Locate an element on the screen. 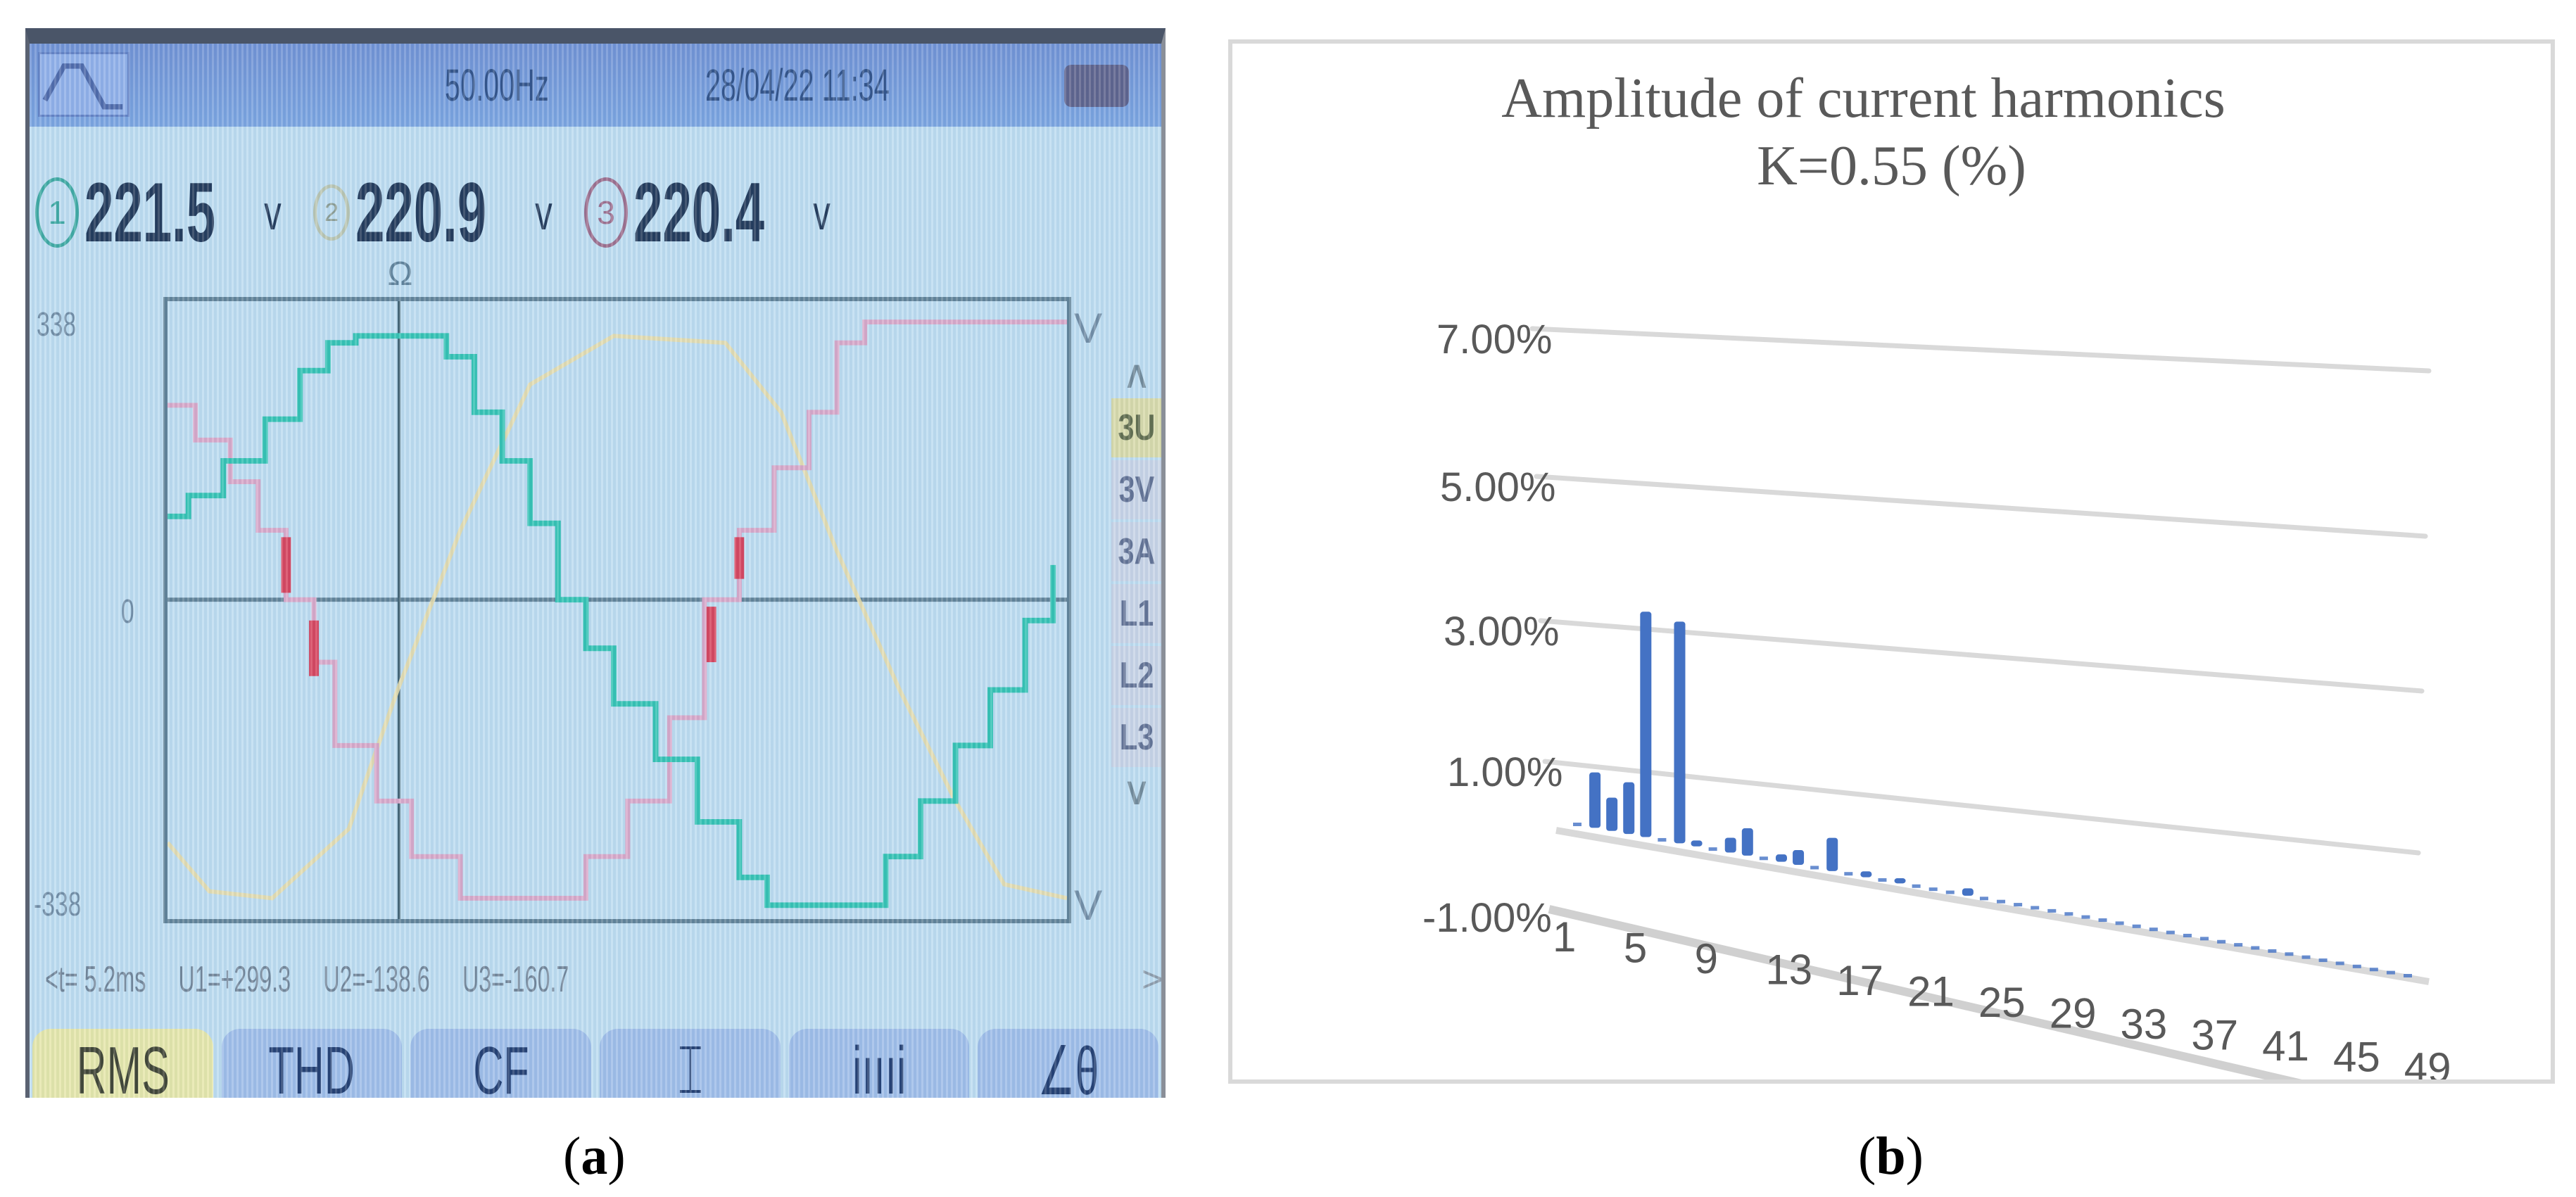  x-axis-band is located at coordinates (1925, 992).